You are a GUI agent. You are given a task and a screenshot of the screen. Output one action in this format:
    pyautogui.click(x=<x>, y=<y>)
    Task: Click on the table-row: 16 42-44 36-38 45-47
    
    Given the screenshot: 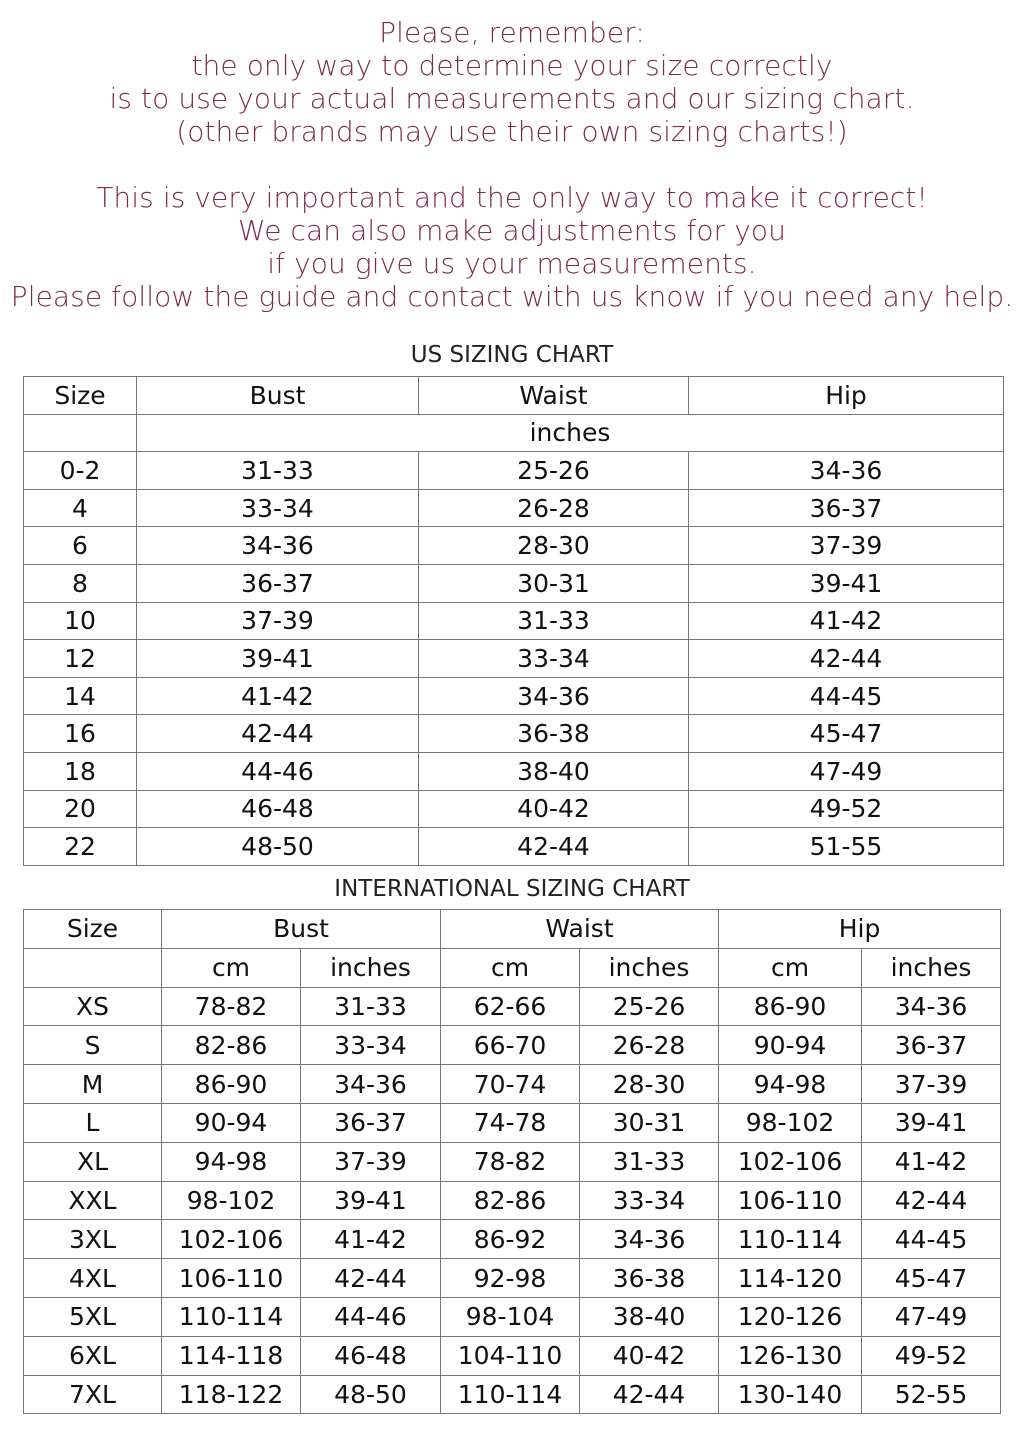 What is the action you would take?
    pyautogui.click(x=513, y=733)
    